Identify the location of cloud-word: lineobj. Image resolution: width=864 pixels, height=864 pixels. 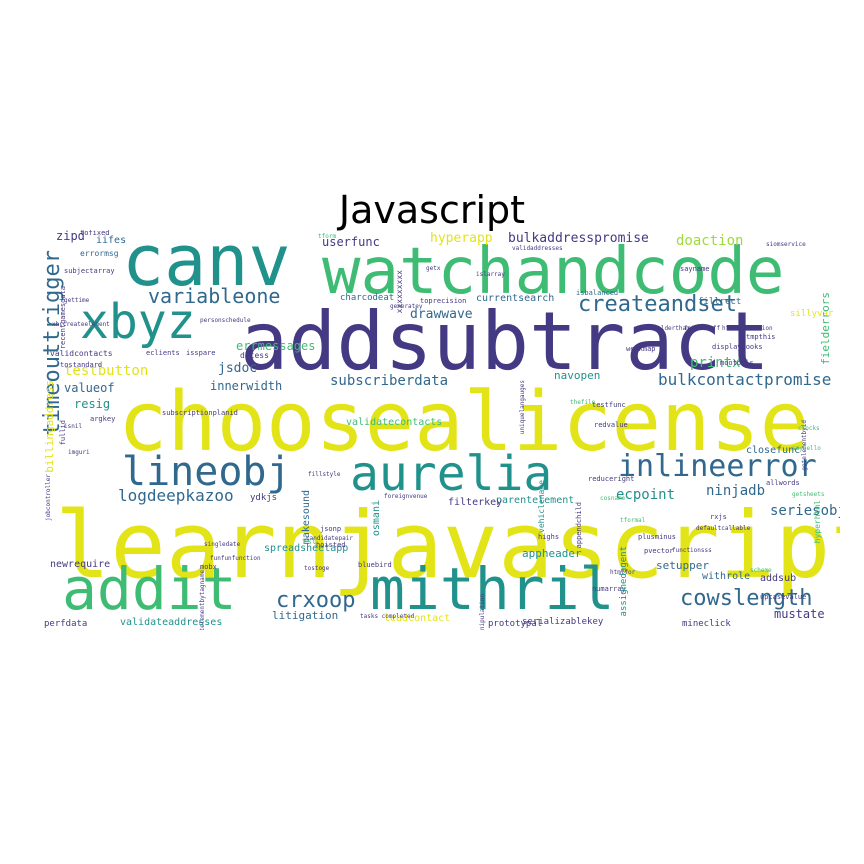
(206, 472).